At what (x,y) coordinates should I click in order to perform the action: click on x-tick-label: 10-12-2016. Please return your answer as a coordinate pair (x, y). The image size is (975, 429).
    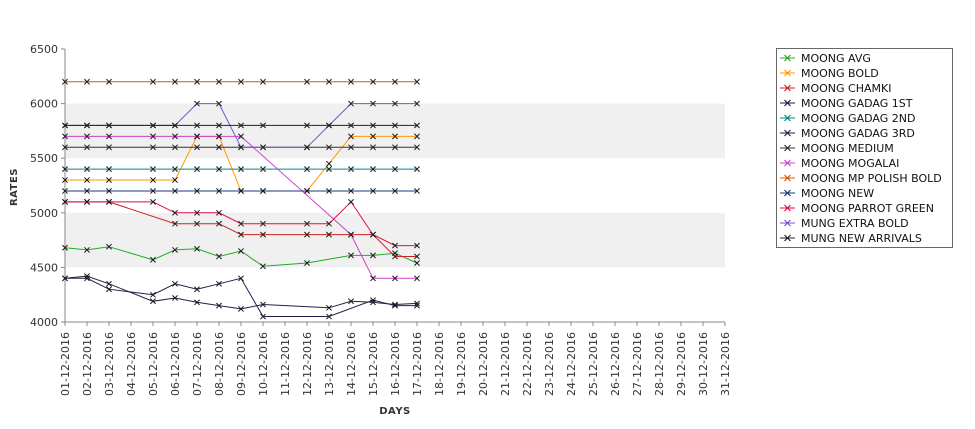
    Looking at the image, I should click on (263, 364).